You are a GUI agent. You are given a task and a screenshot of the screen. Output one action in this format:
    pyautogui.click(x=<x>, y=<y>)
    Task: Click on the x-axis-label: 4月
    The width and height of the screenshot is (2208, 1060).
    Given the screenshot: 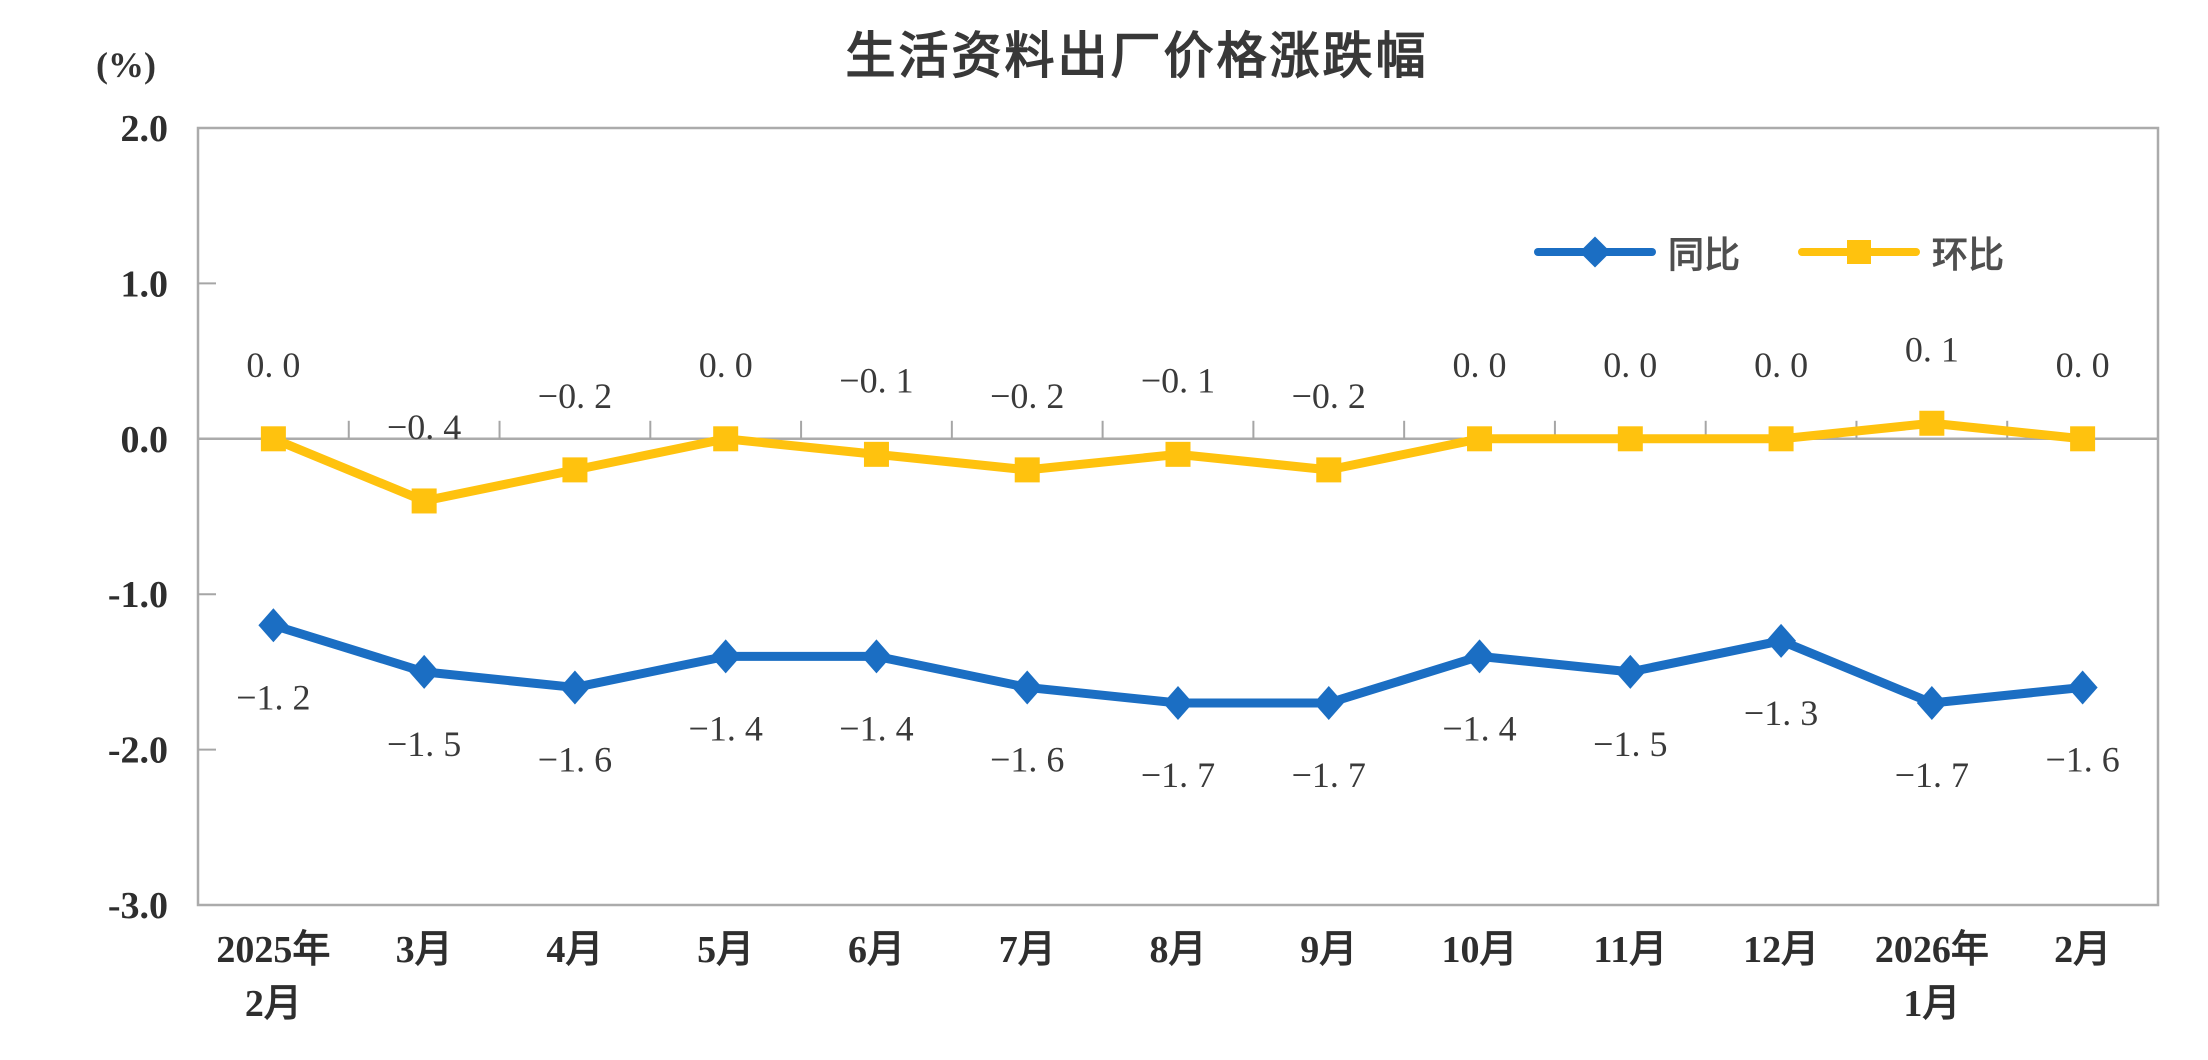 What is the action you would take?
    pyautogui.click(x=574, y=950)
    